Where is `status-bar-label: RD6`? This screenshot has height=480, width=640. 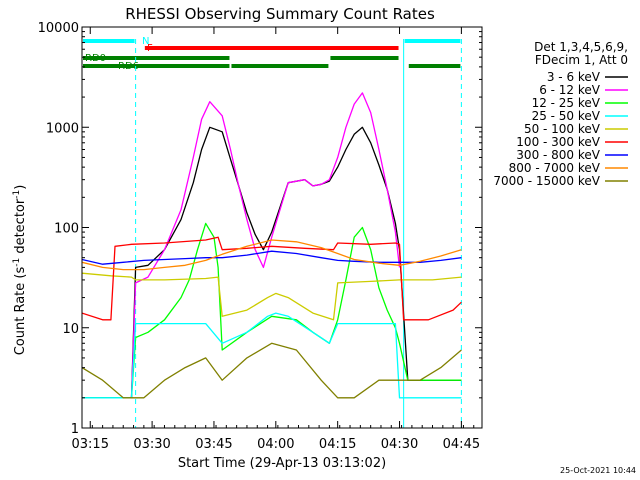 status-bar-label: RD6 is located at coordinates (128, 66).